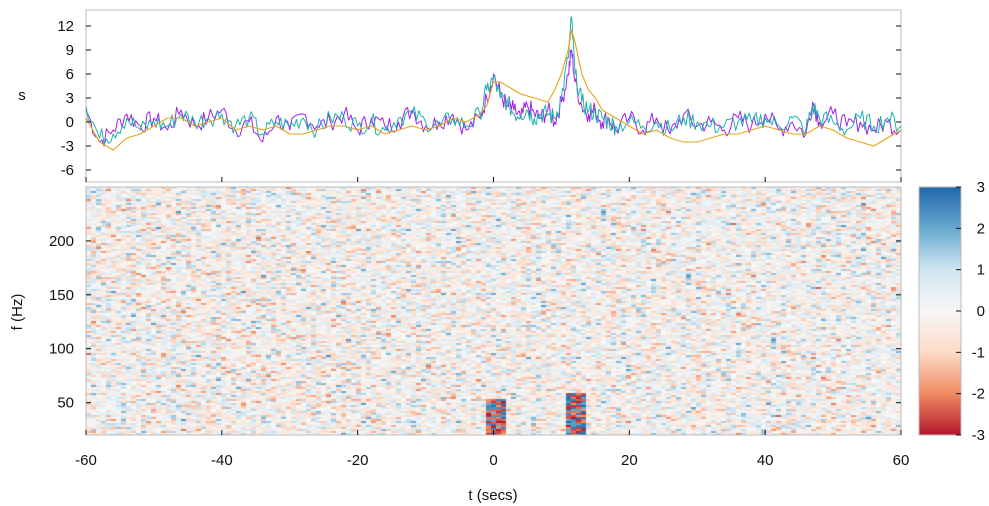 The width and height of the screenshot is (989, 506). Describe the element at coordinates (629, 460) in the screenshot. I see `spectrogram-x-tick-label: 20` at that location.